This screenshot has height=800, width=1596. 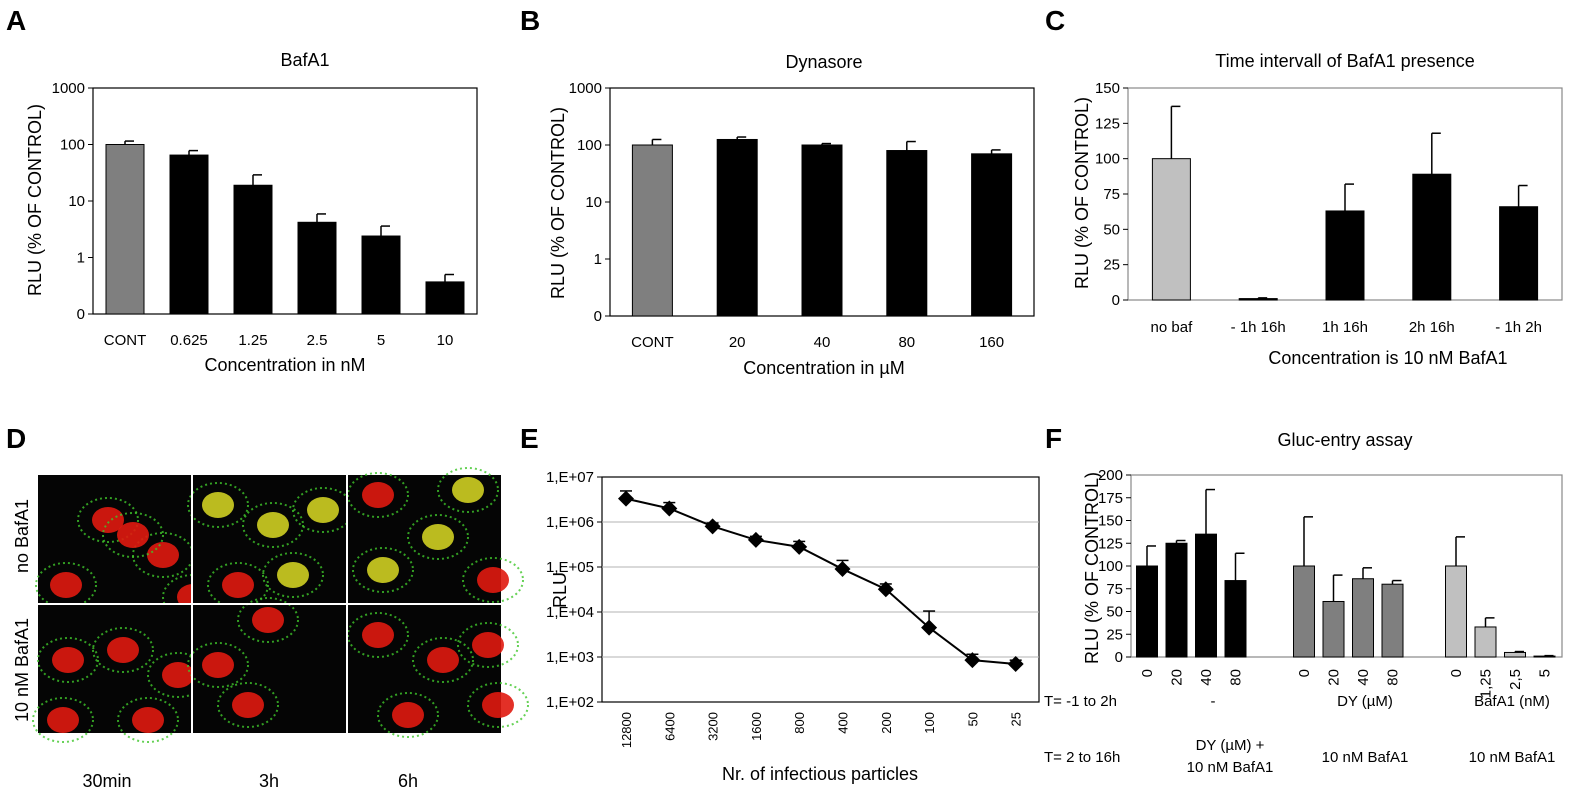 What do you see at coordinates (652, 342) in the screenshot?
I see `chart-b-xtick-label: CONT` at bounding box center [652, 342].